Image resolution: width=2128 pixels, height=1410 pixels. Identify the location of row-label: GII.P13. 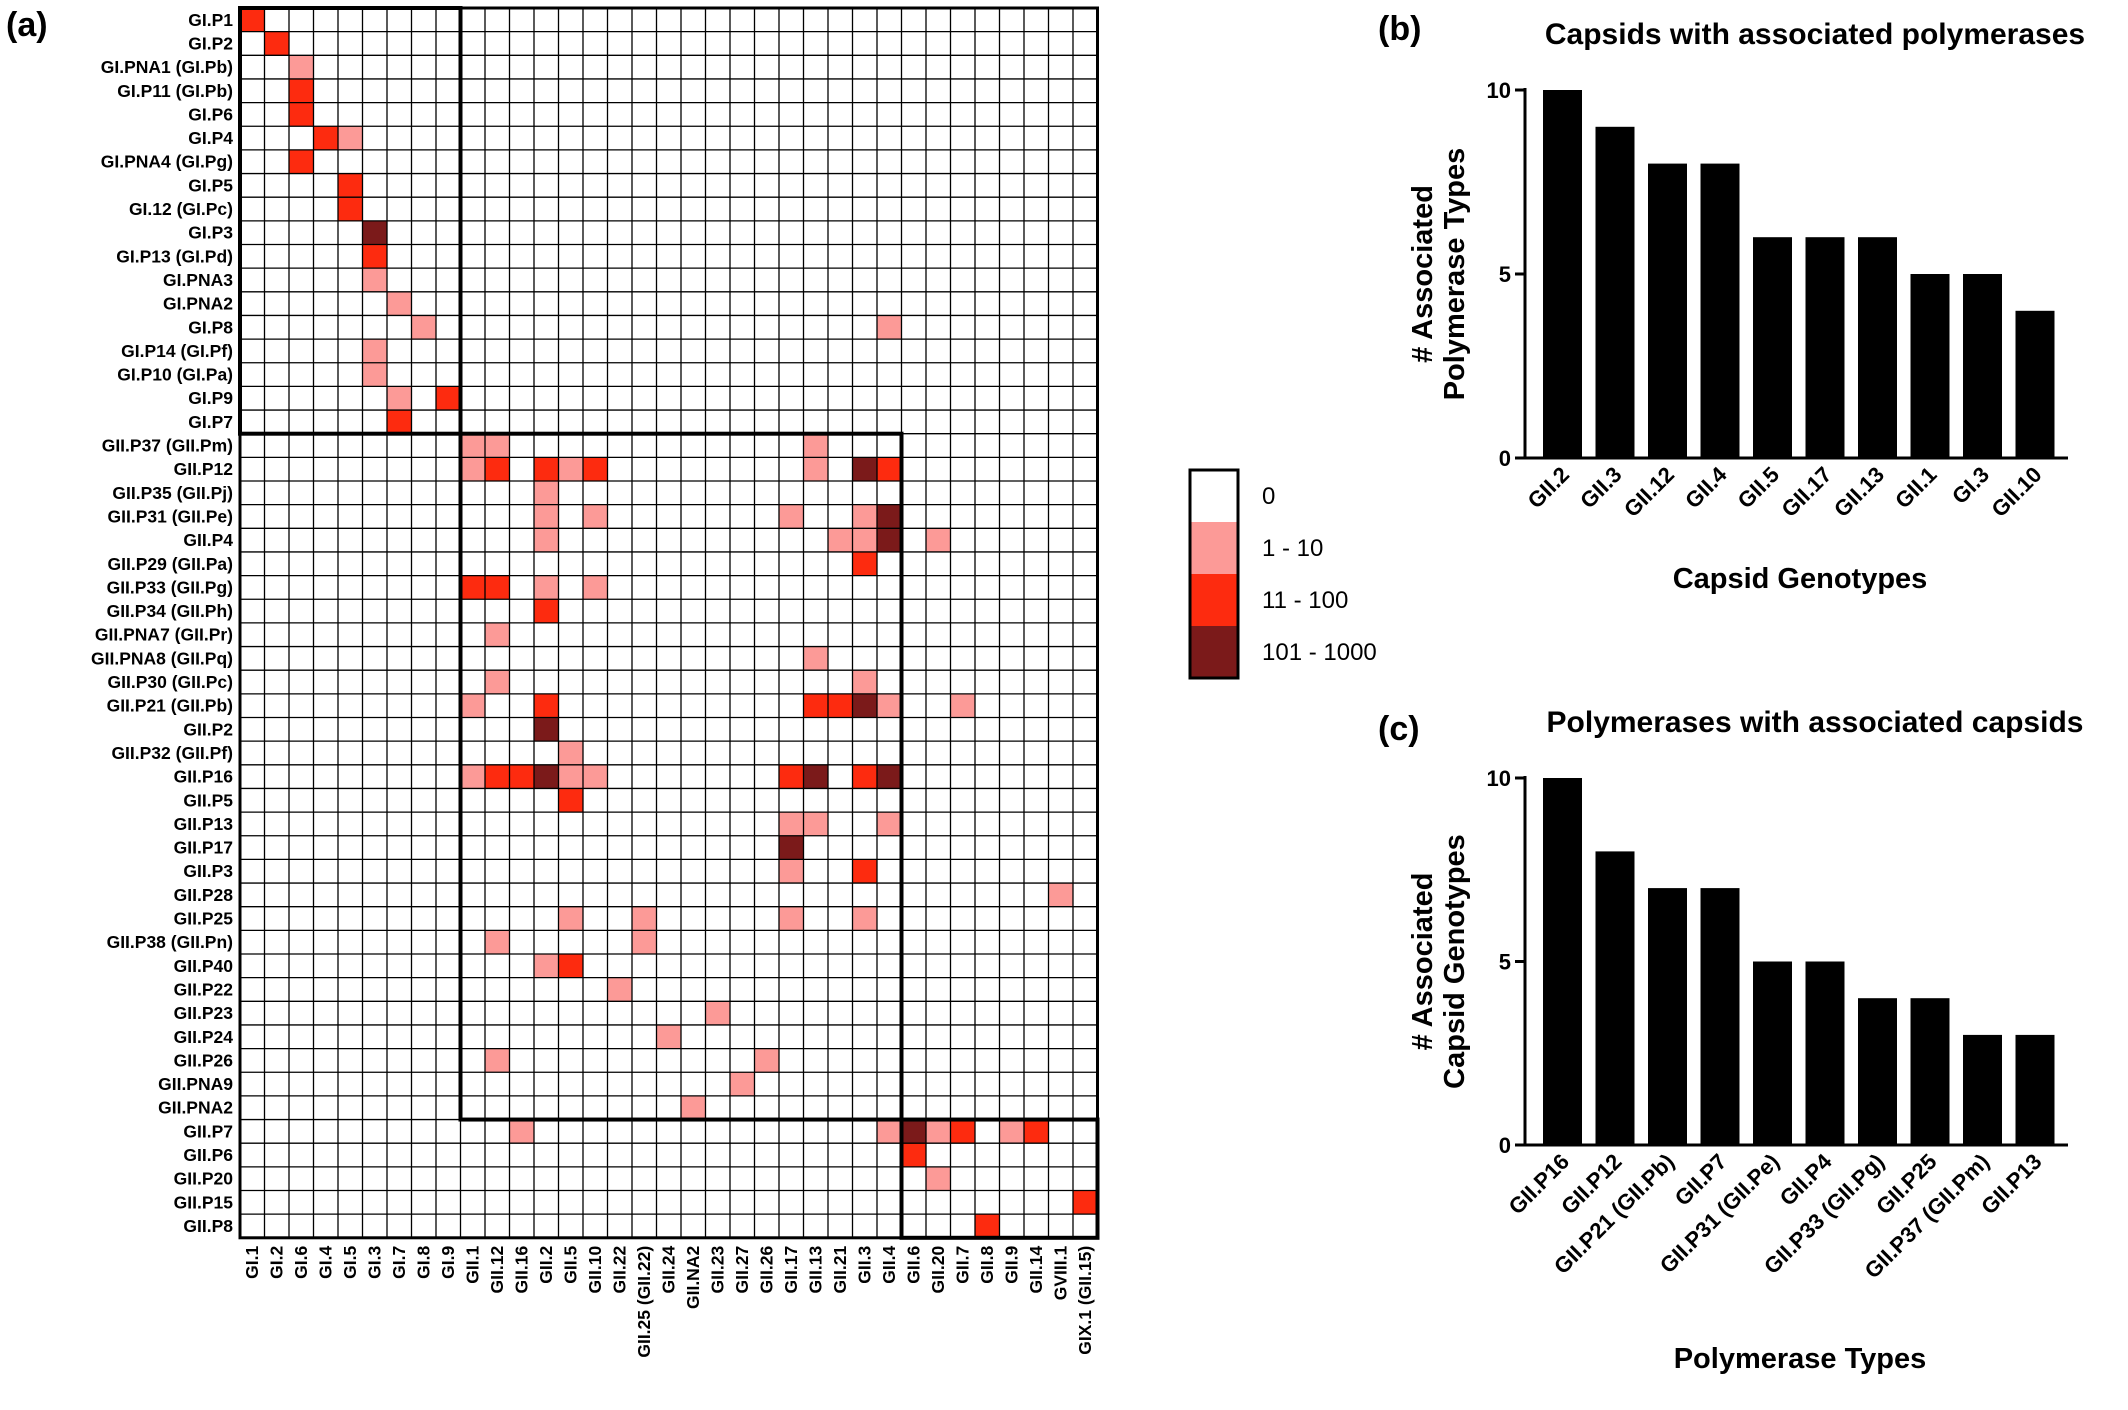
(204, 824).